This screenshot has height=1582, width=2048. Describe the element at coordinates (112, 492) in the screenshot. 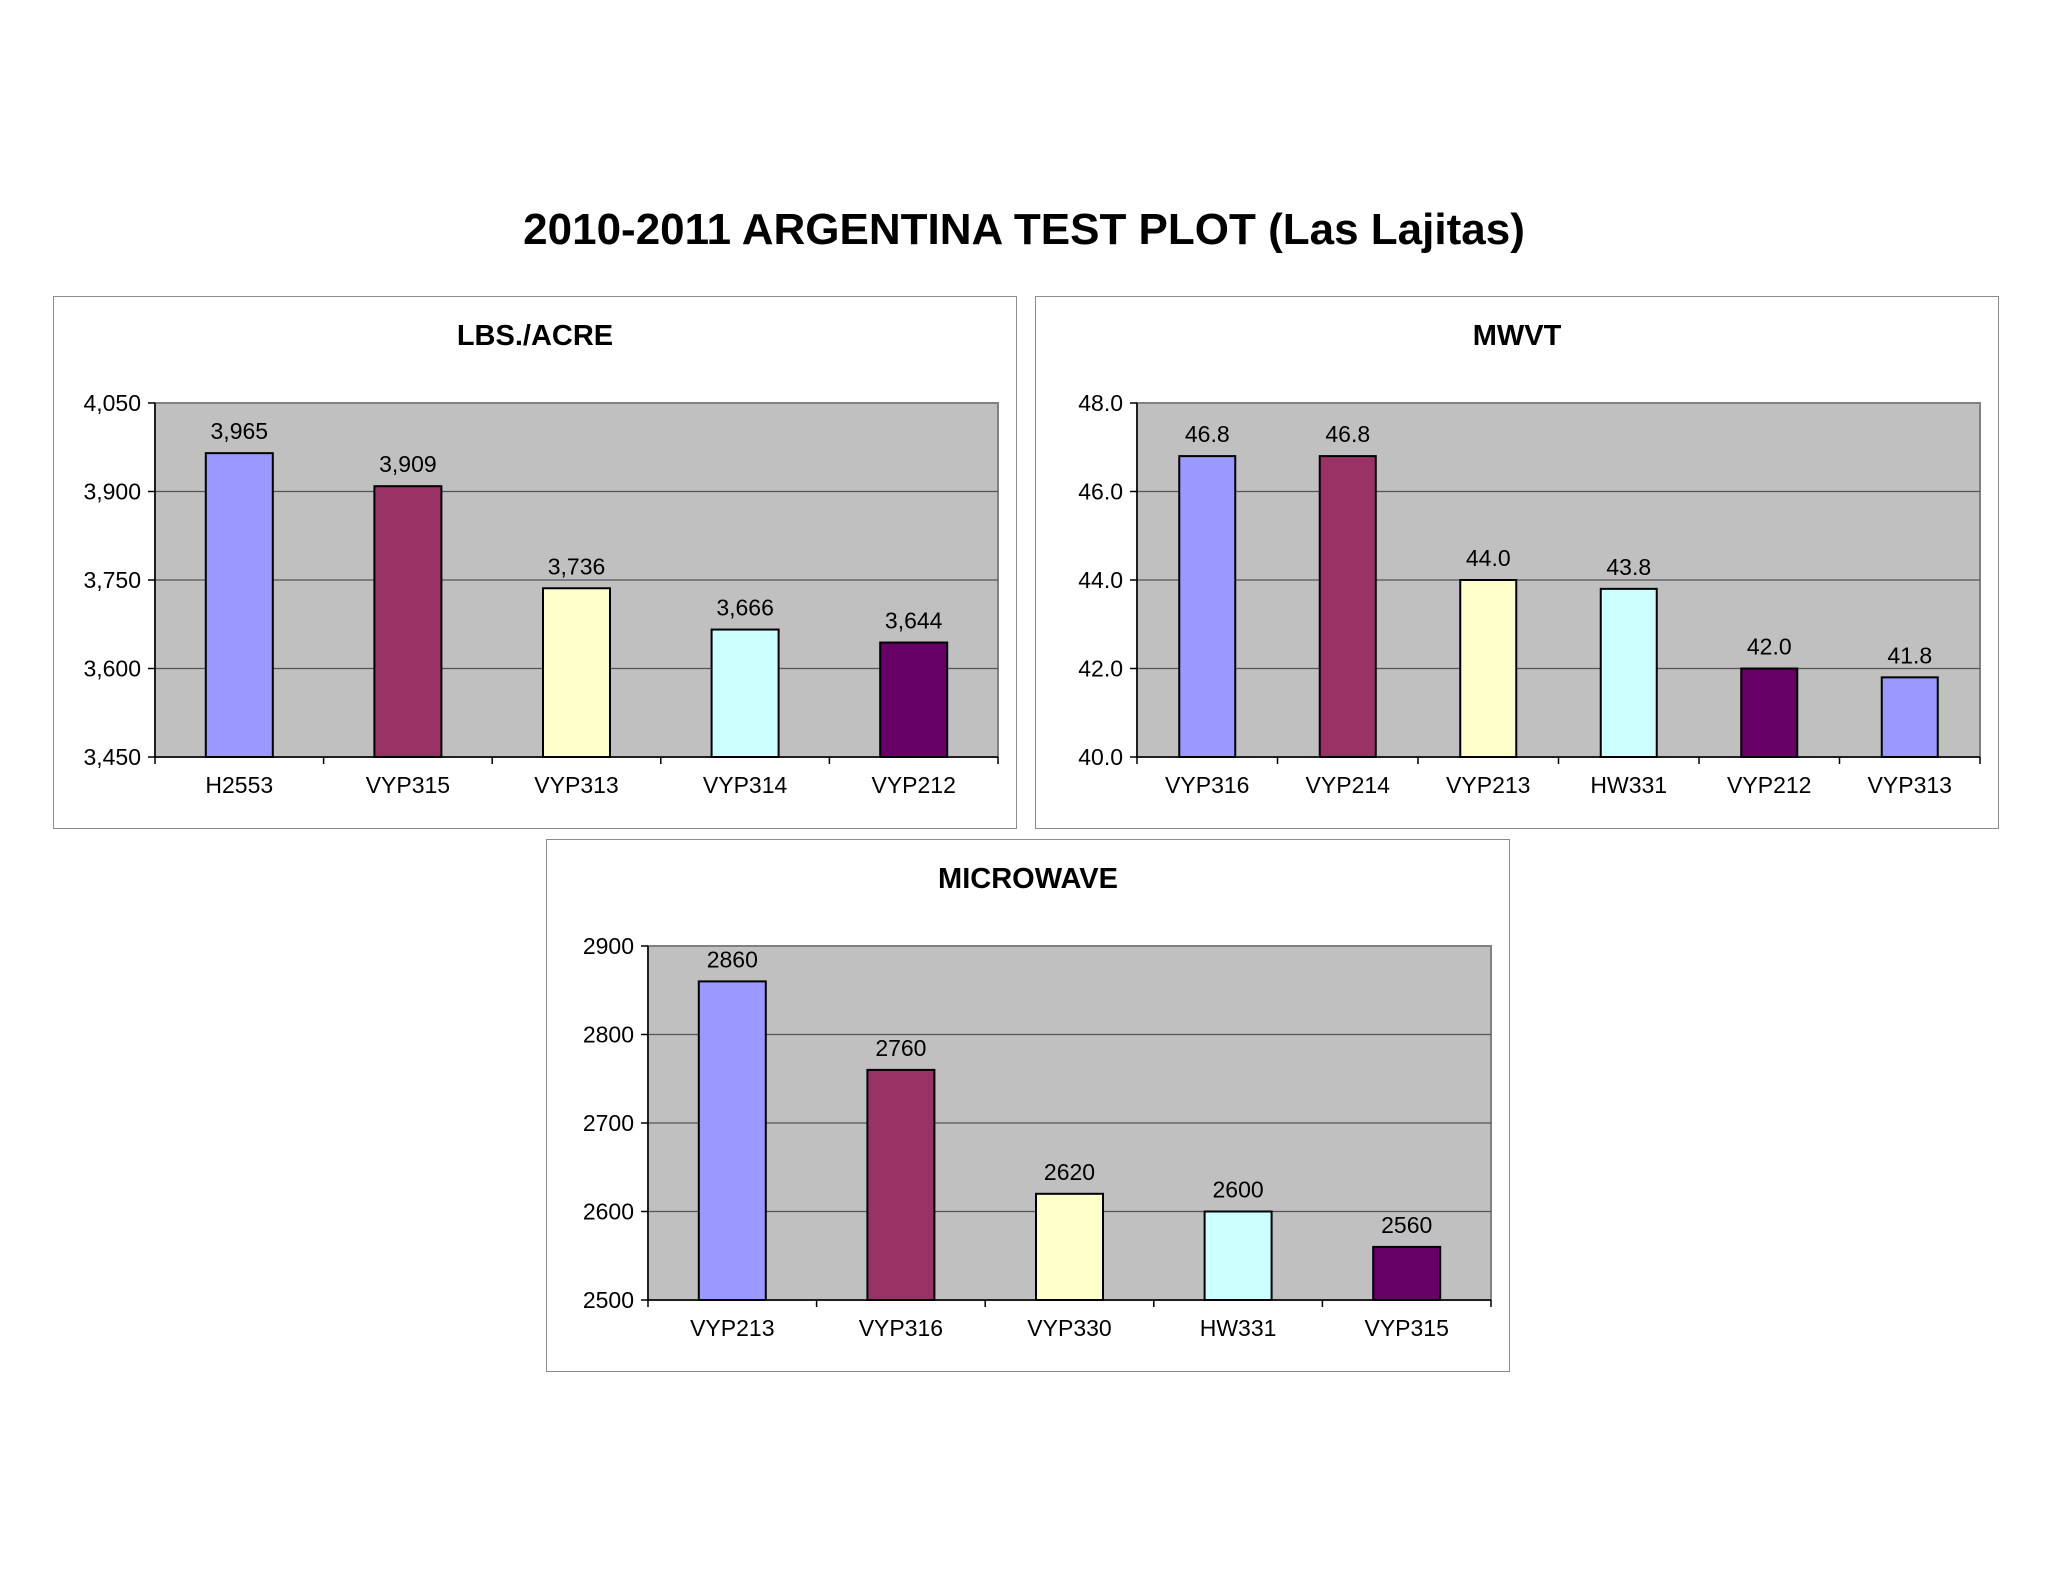

I see `y-tick-label: 3,900` at that location.